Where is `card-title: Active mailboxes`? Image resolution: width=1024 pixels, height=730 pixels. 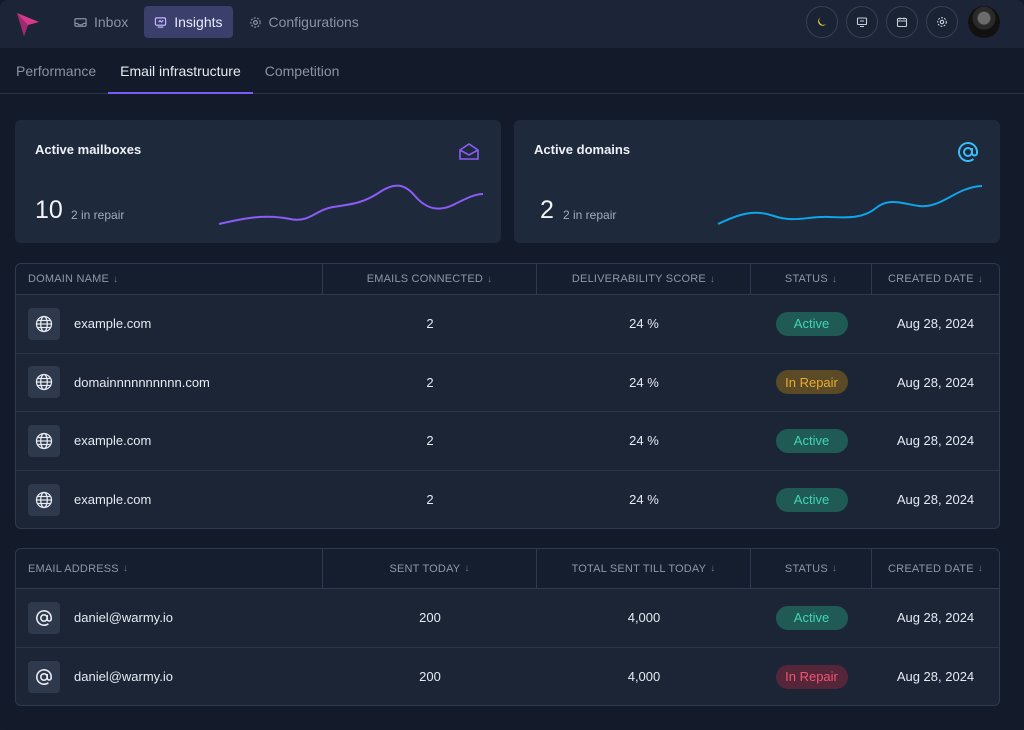
card-title: Active mailboxes is located at coordinates (88, 149).